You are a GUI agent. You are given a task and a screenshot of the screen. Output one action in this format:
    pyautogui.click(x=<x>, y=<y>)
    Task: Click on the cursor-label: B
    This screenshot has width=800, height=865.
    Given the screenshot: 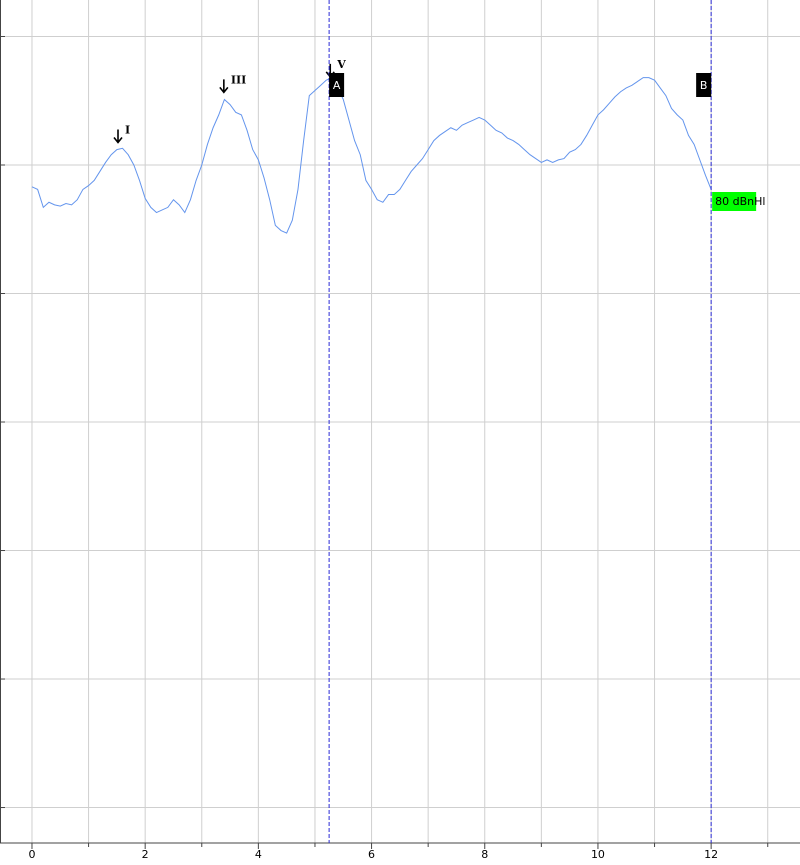 What is the action you would take?
    pyautogui.click(x=704, y=85)
    